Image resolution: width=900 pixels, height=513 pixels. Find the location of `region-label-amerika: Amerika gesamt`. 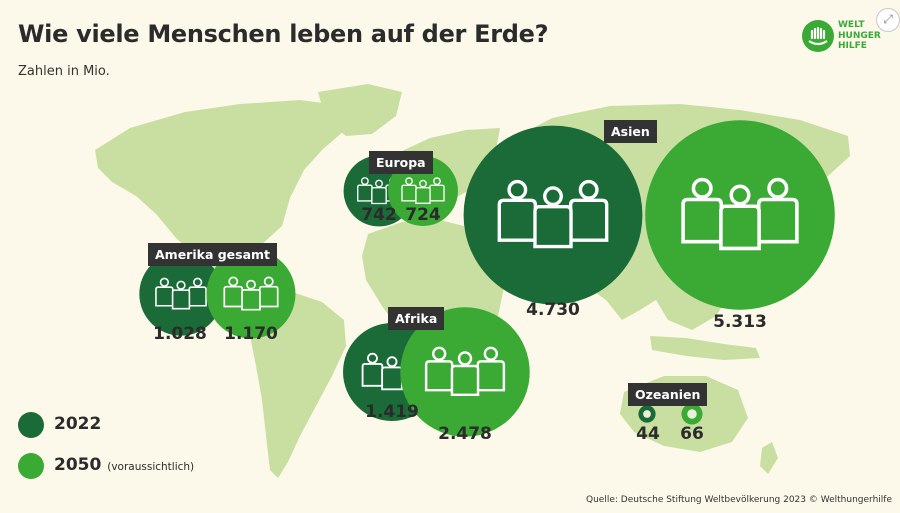

region-label-amerika: Amerika gesamt is located at coordinates (213, 254).